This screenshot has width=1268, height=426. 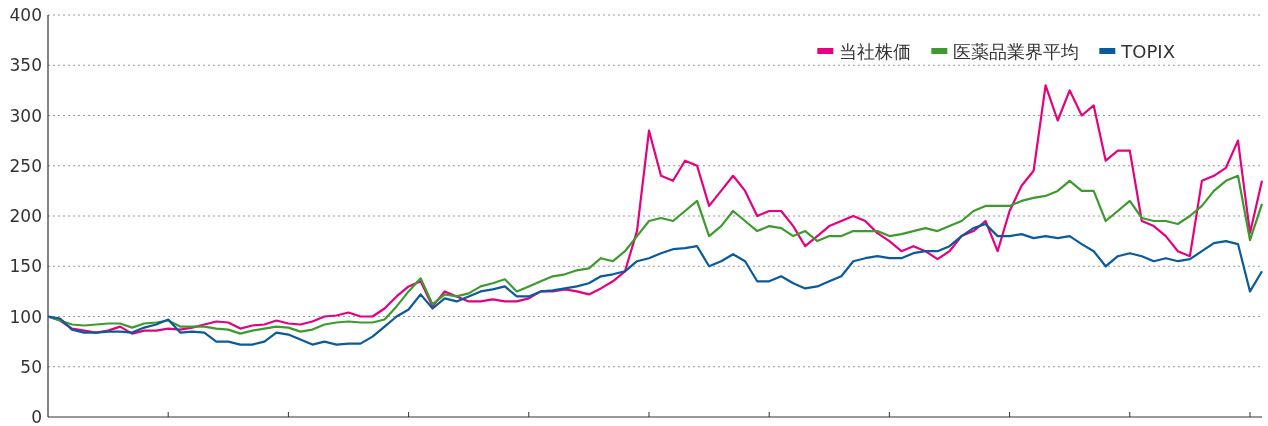 I want to click on legend-label: 医薬品業界平均, so click(x=1016, y=51).